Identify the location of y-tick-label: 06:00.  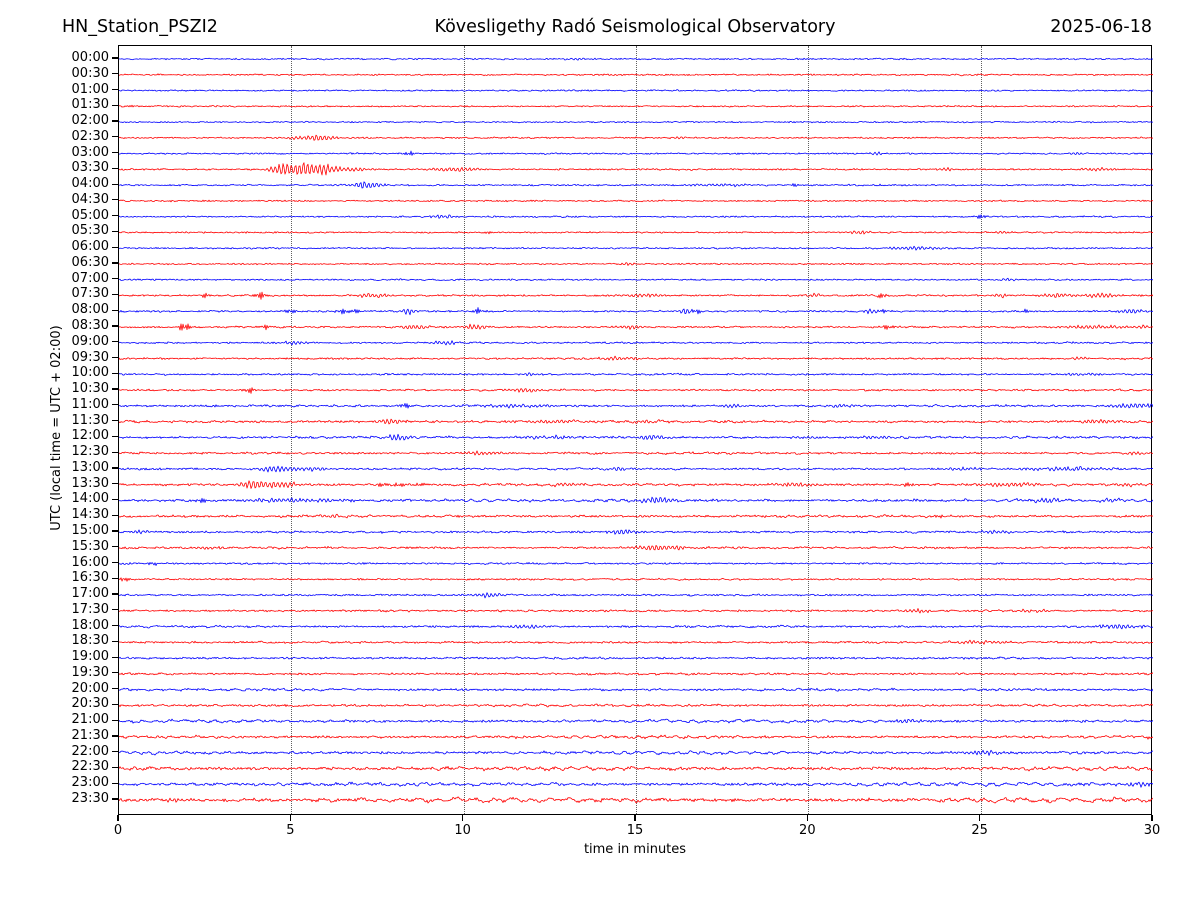
(90, 247).